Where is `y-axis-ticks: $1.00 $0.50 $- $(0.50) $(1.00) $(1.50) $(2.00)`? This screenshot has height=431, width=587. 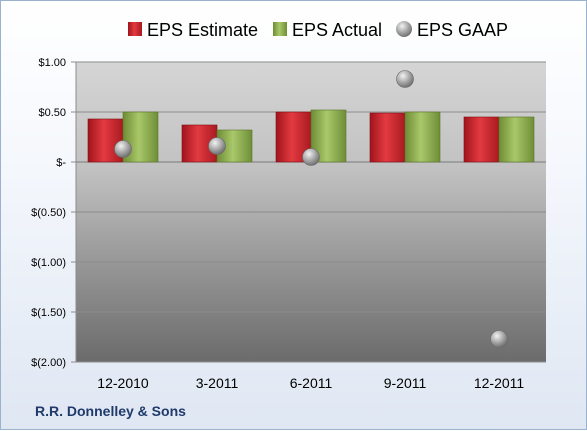 y-axis-ticks: $1.00 $0.50 $- $(0.50) $(1.00) $(1.50) $(2.00) is located at coordinates (48, 213).